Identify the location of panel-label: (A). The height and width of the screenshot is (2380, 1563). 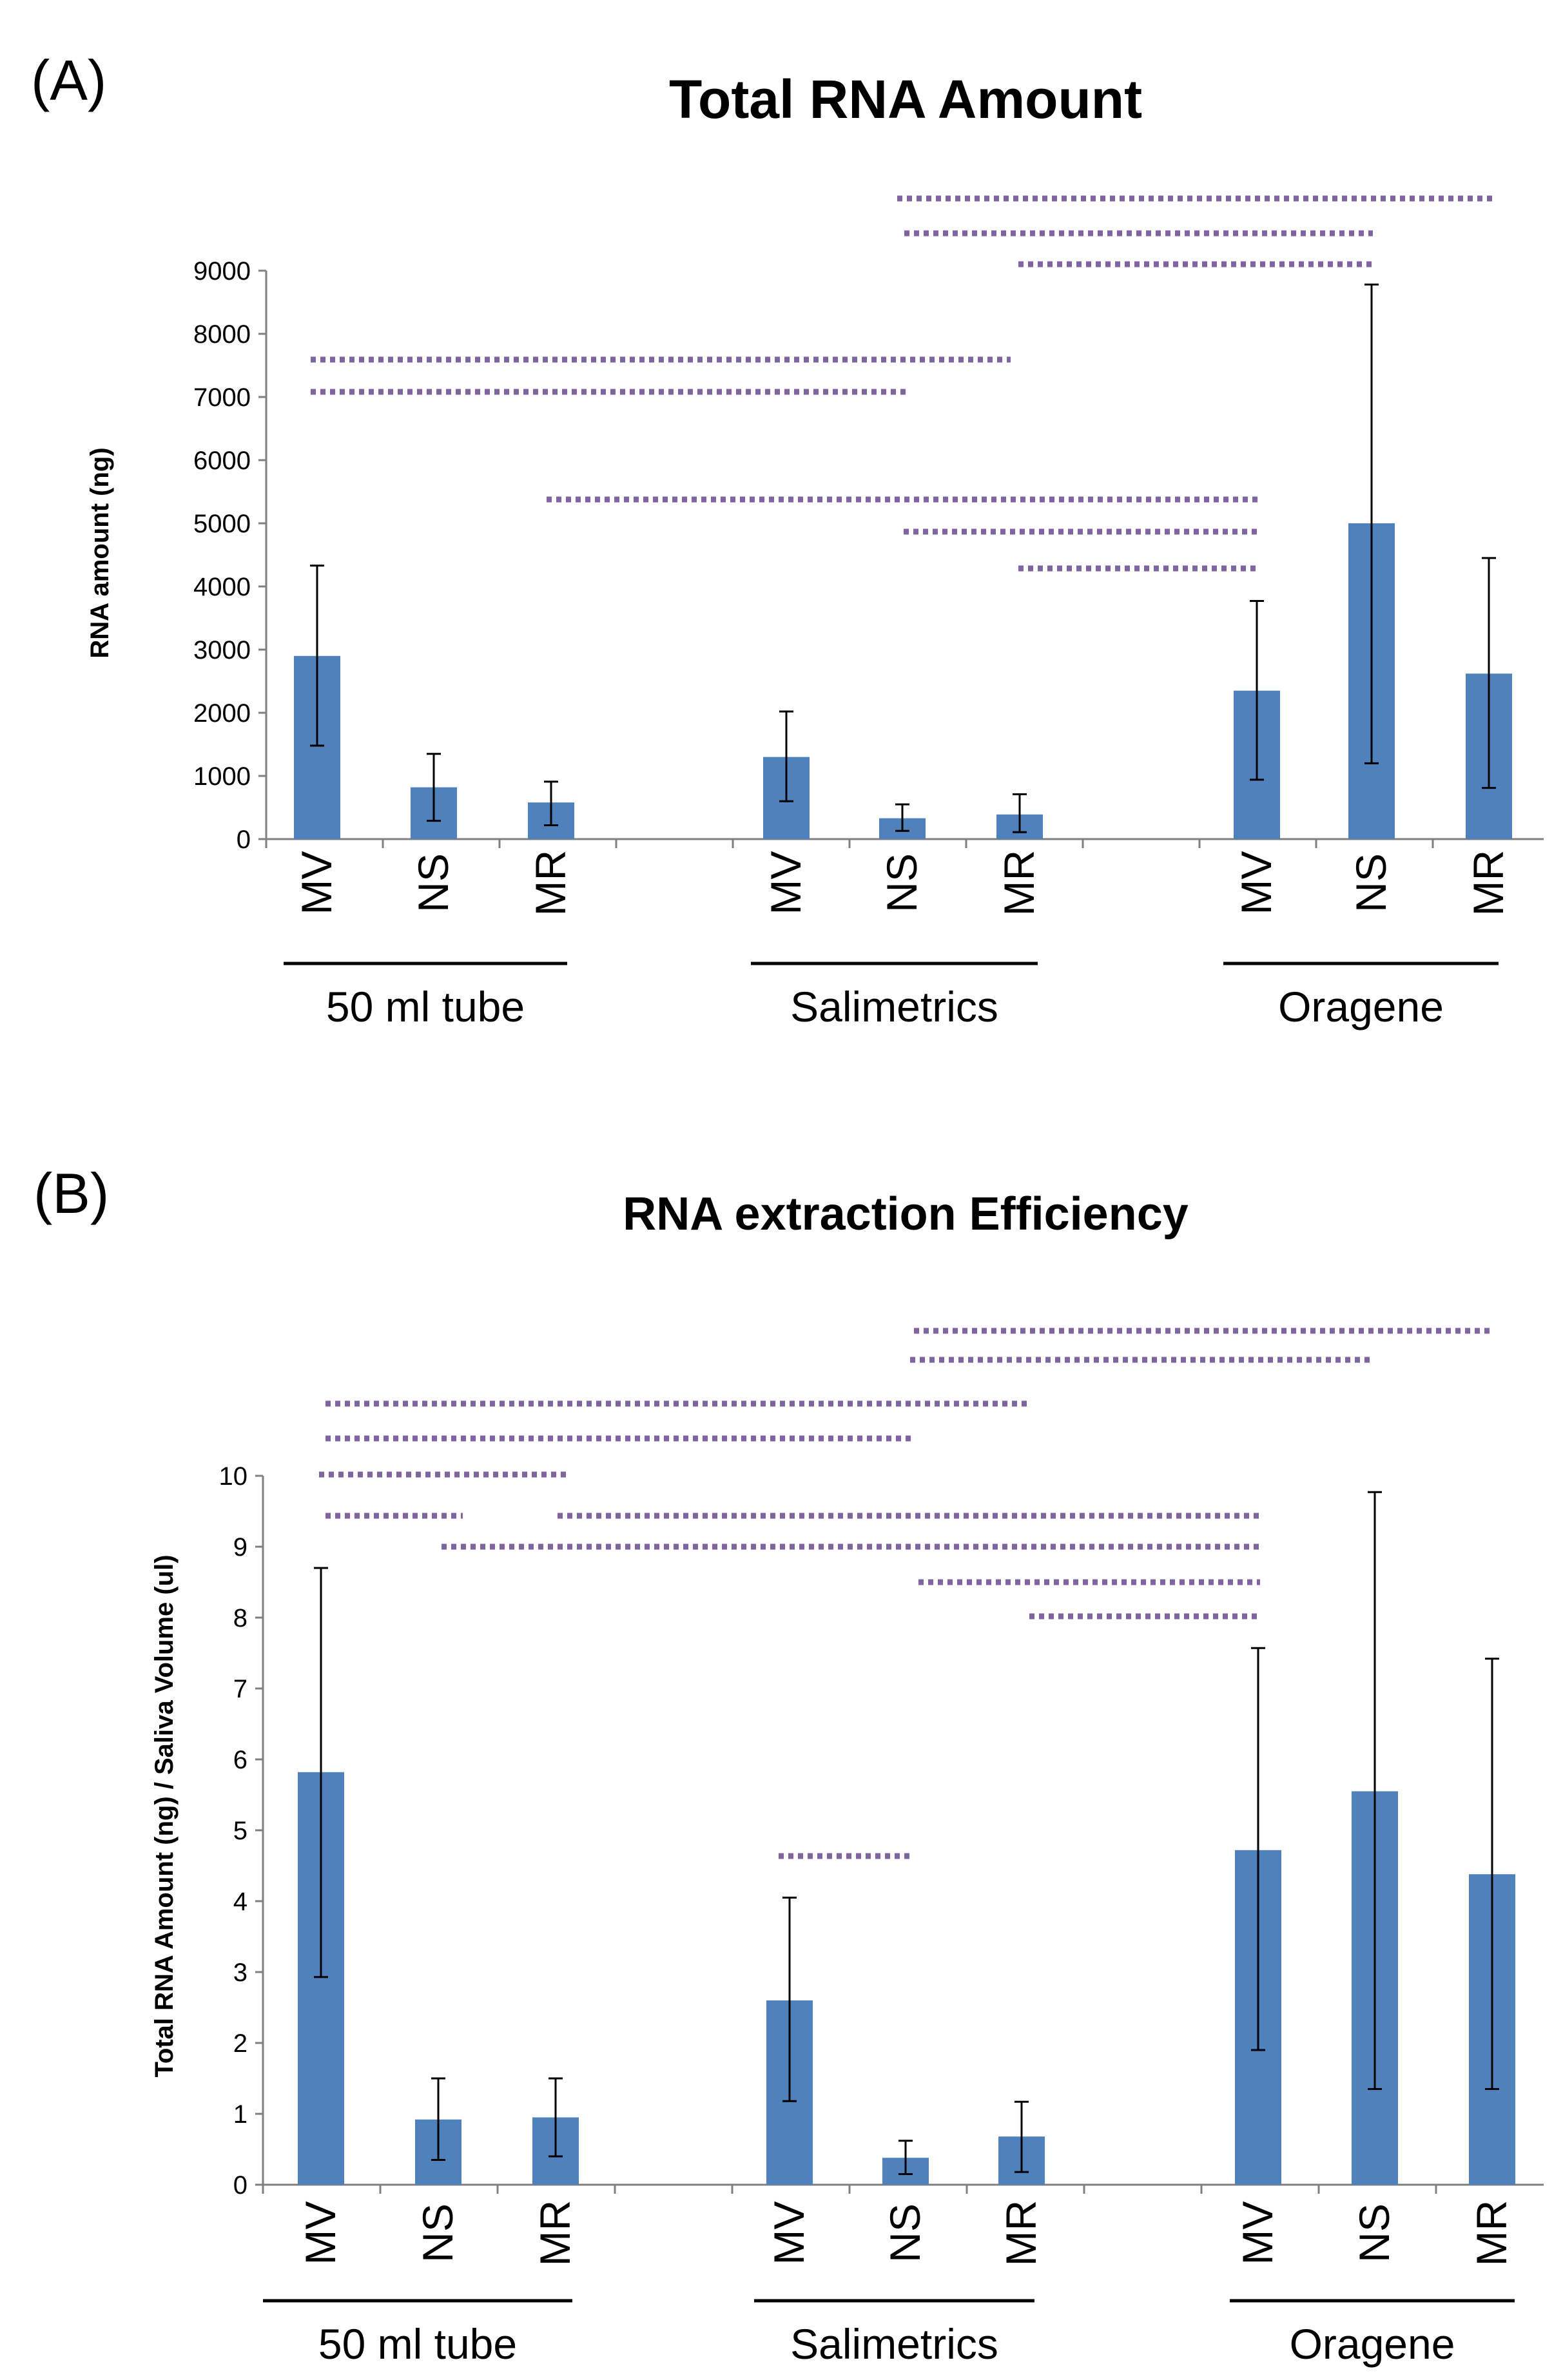
(68, 80).